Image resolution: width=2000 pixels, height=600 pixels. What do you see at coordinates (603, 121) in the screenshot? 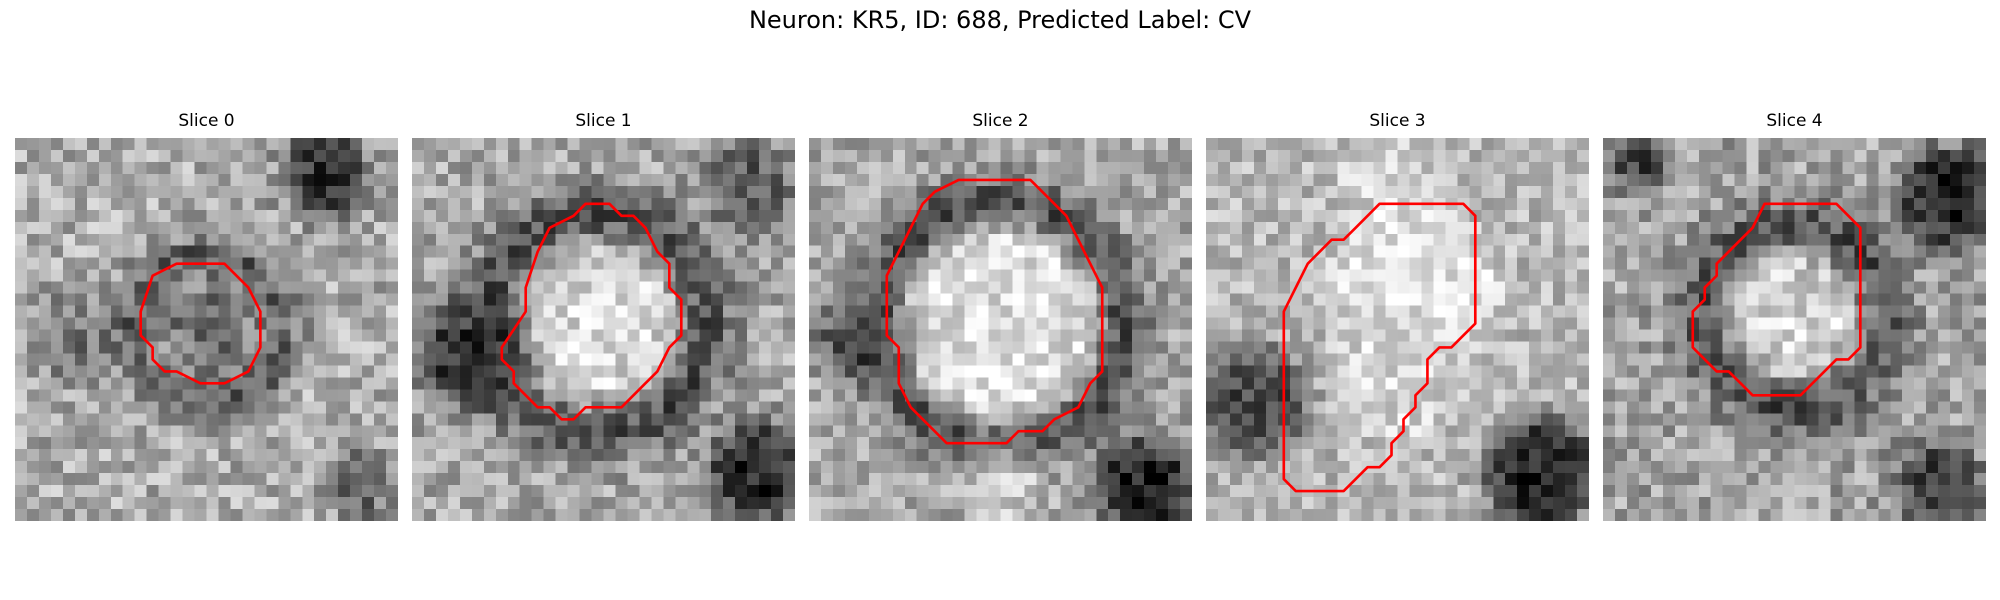
I see `slice-title: Slice 1` at bounding box center [603, 121].